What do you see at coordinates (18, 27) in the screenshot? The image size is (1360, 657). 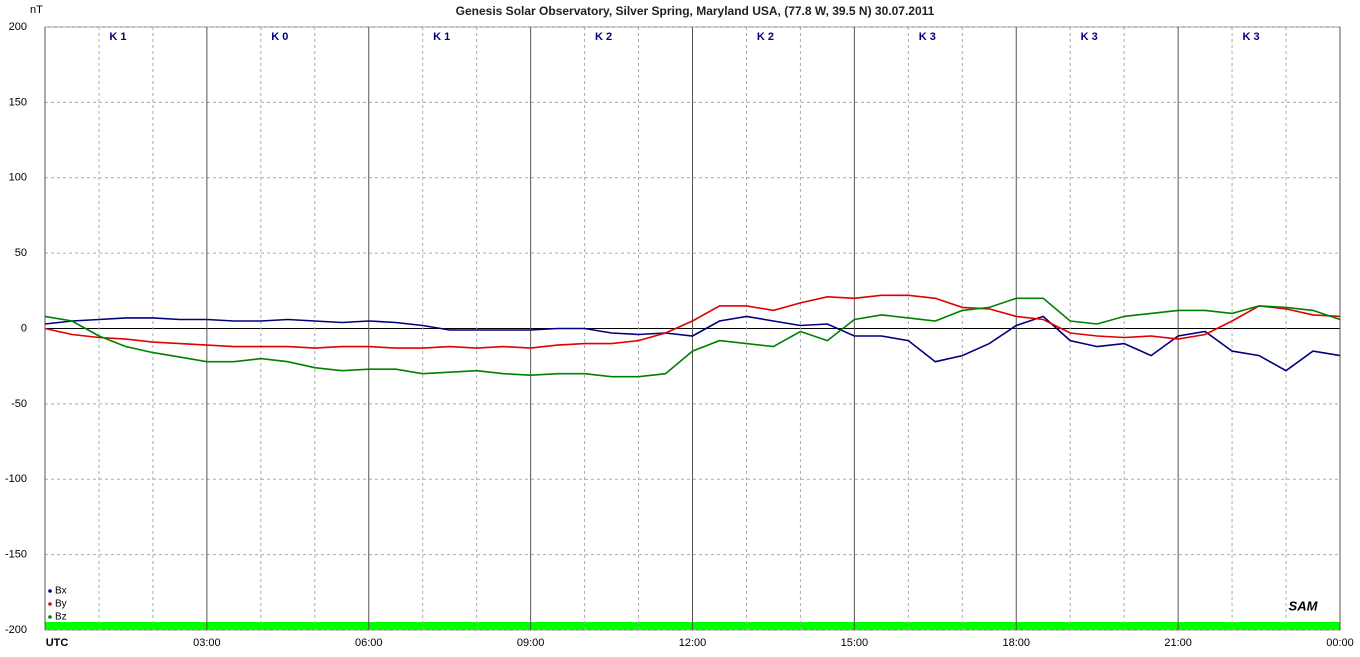 I see `y-tick-label: 200` at bounding box center [18, 27].